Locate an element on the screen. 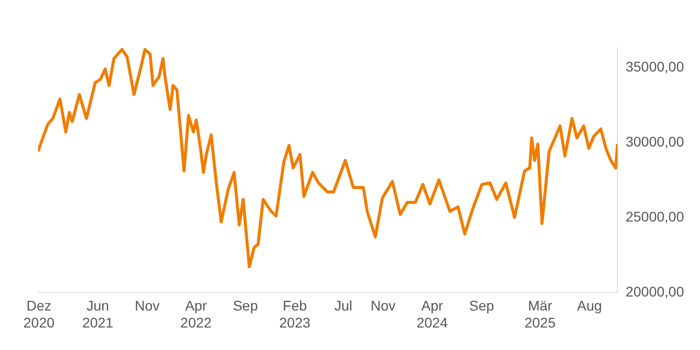 This screenshot has width=700, height=350. x-tick-label: Apr 2022 is located at coordinates (196, 314).